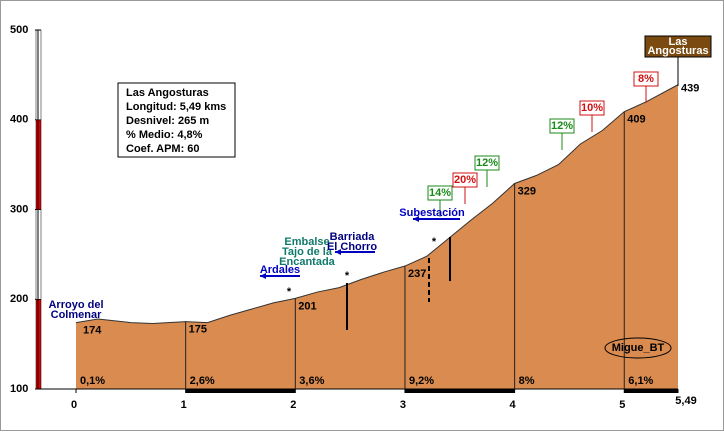  What do you see at coordinates (184, 405) in the screenshot?
I see `x-tick-label: 1` at bounding box center [184, 405].